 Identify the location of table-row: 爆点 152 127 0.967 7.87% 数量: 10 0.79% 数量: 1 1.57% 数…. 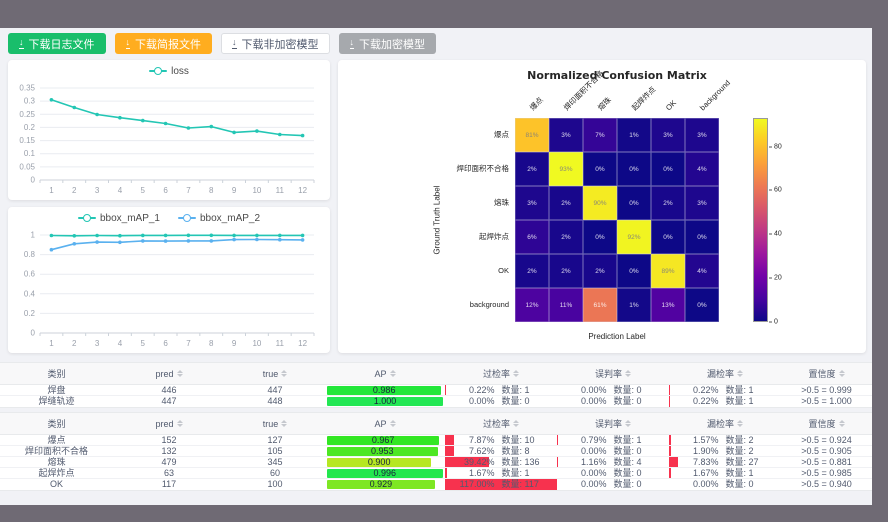
(436, 440).